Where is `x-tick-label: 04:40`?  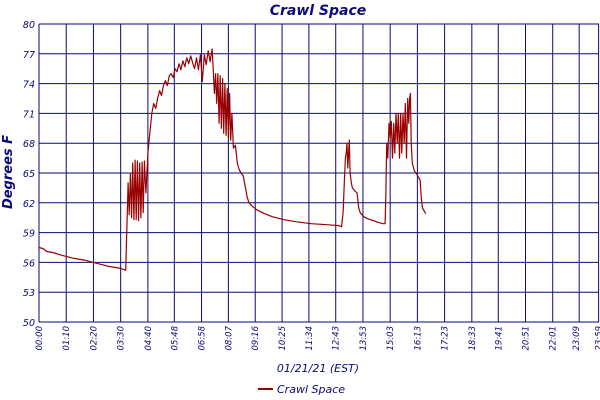
x-tick-label: 04:40 is located at coordinates (149, 338).